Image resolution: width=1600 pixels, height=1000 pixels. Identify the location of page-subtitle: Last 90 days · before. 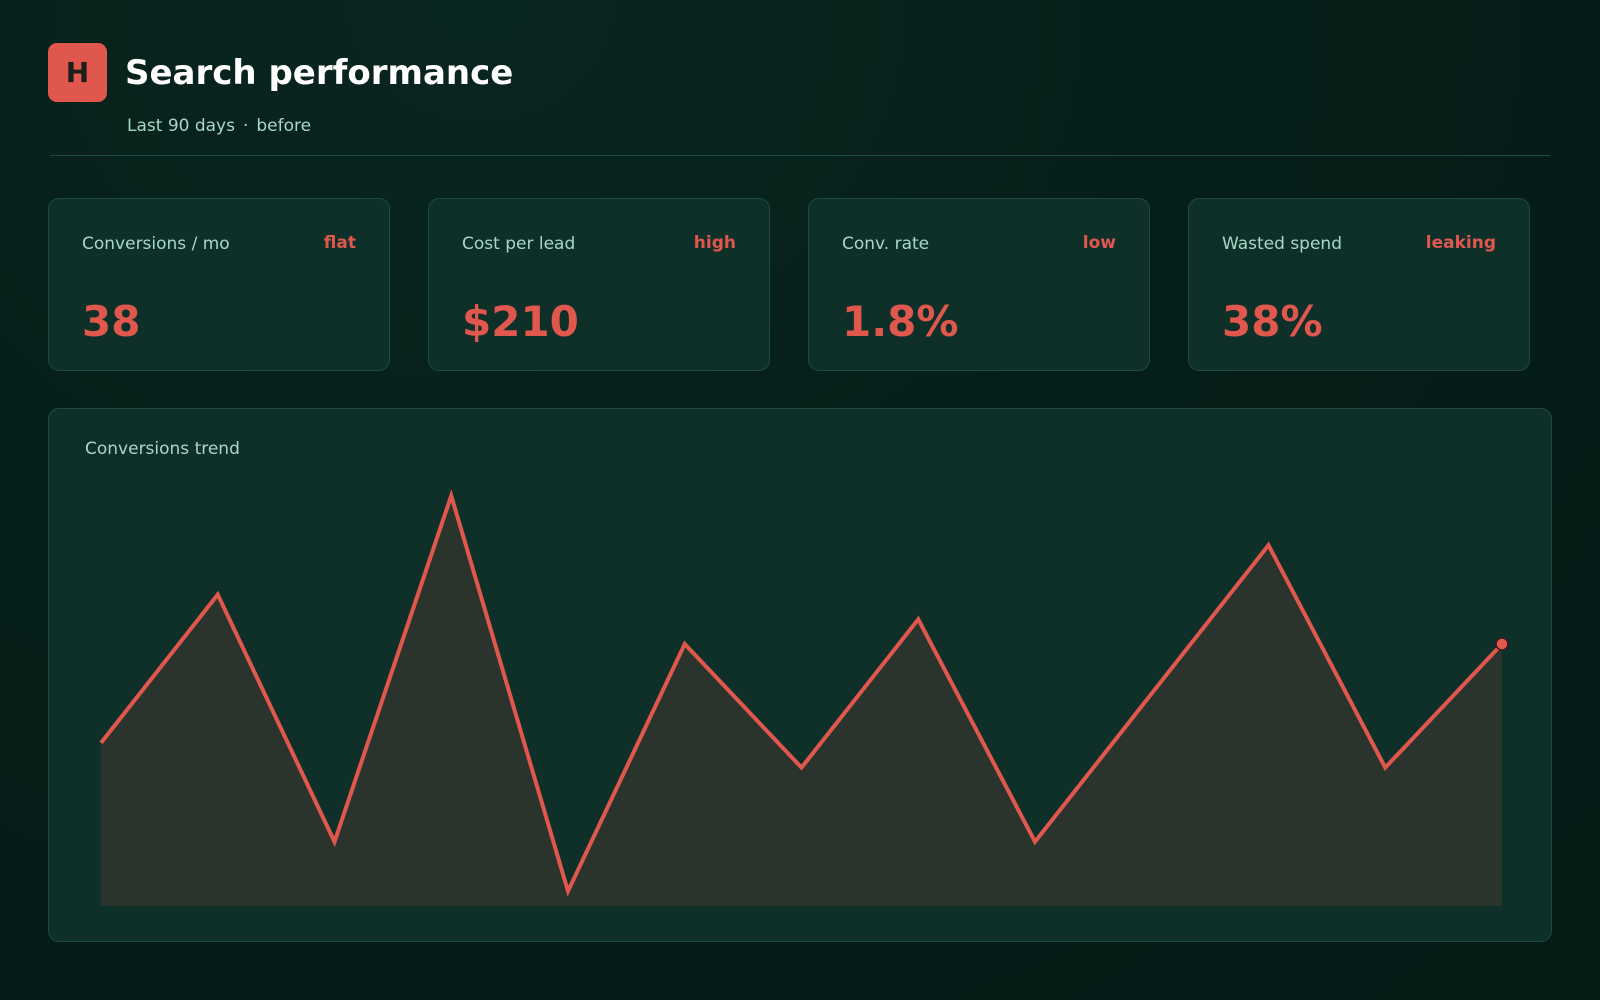
(219, 126).